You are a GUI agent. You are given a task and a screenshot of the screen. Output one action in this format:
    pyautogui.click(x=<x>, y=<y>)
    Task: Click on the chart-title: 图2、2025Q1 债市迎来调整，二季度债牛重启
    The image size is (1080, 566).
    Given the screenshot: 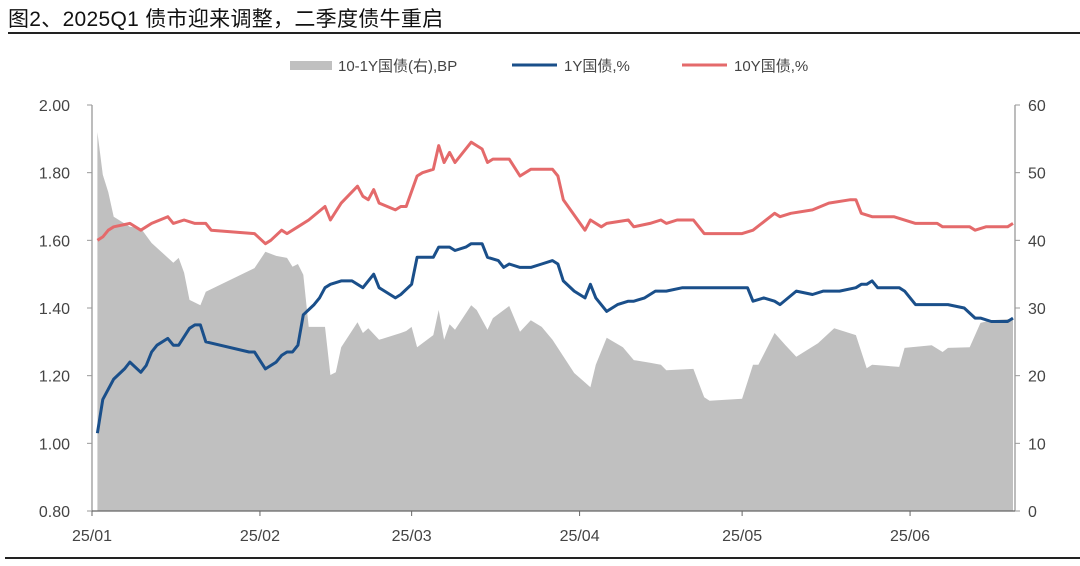 What is the action you would take?
    pyautogui.click(x=226, y=19)
    